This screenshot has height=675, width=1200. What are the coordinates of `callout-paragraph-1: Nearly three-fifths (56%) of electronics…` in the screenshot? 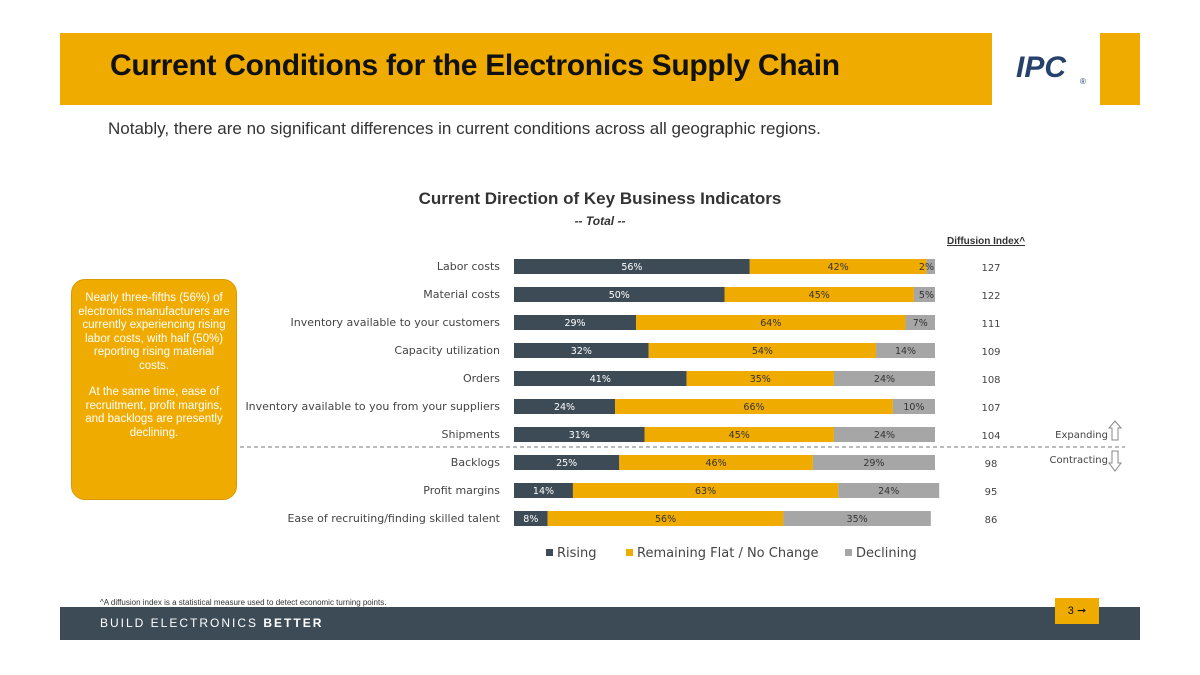 It's located at (154, 332).